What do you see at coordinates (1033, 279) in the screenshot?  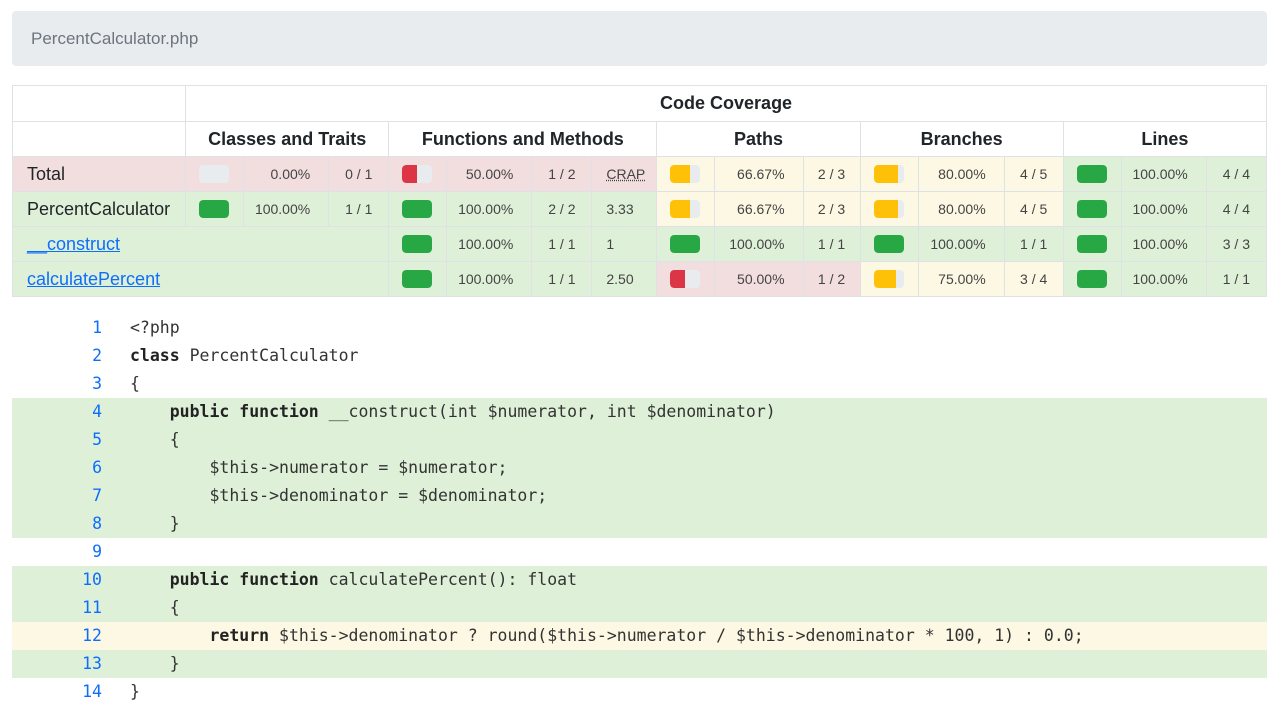 I see `branches-frac: 3 / 4` at bounding box center [1033, 279].